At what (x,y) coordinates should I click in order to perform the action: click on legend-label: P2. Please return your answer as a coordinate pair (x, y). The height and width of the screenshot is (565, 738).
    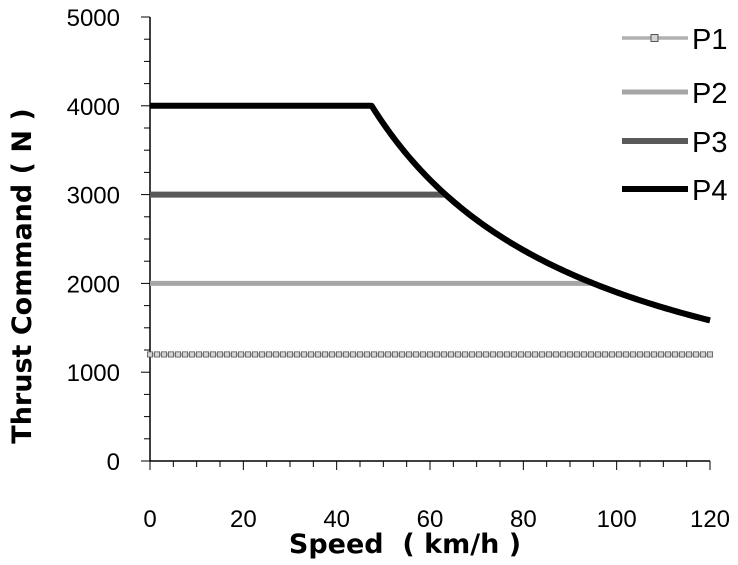
    Looking at the image, I should click on (709, 94).